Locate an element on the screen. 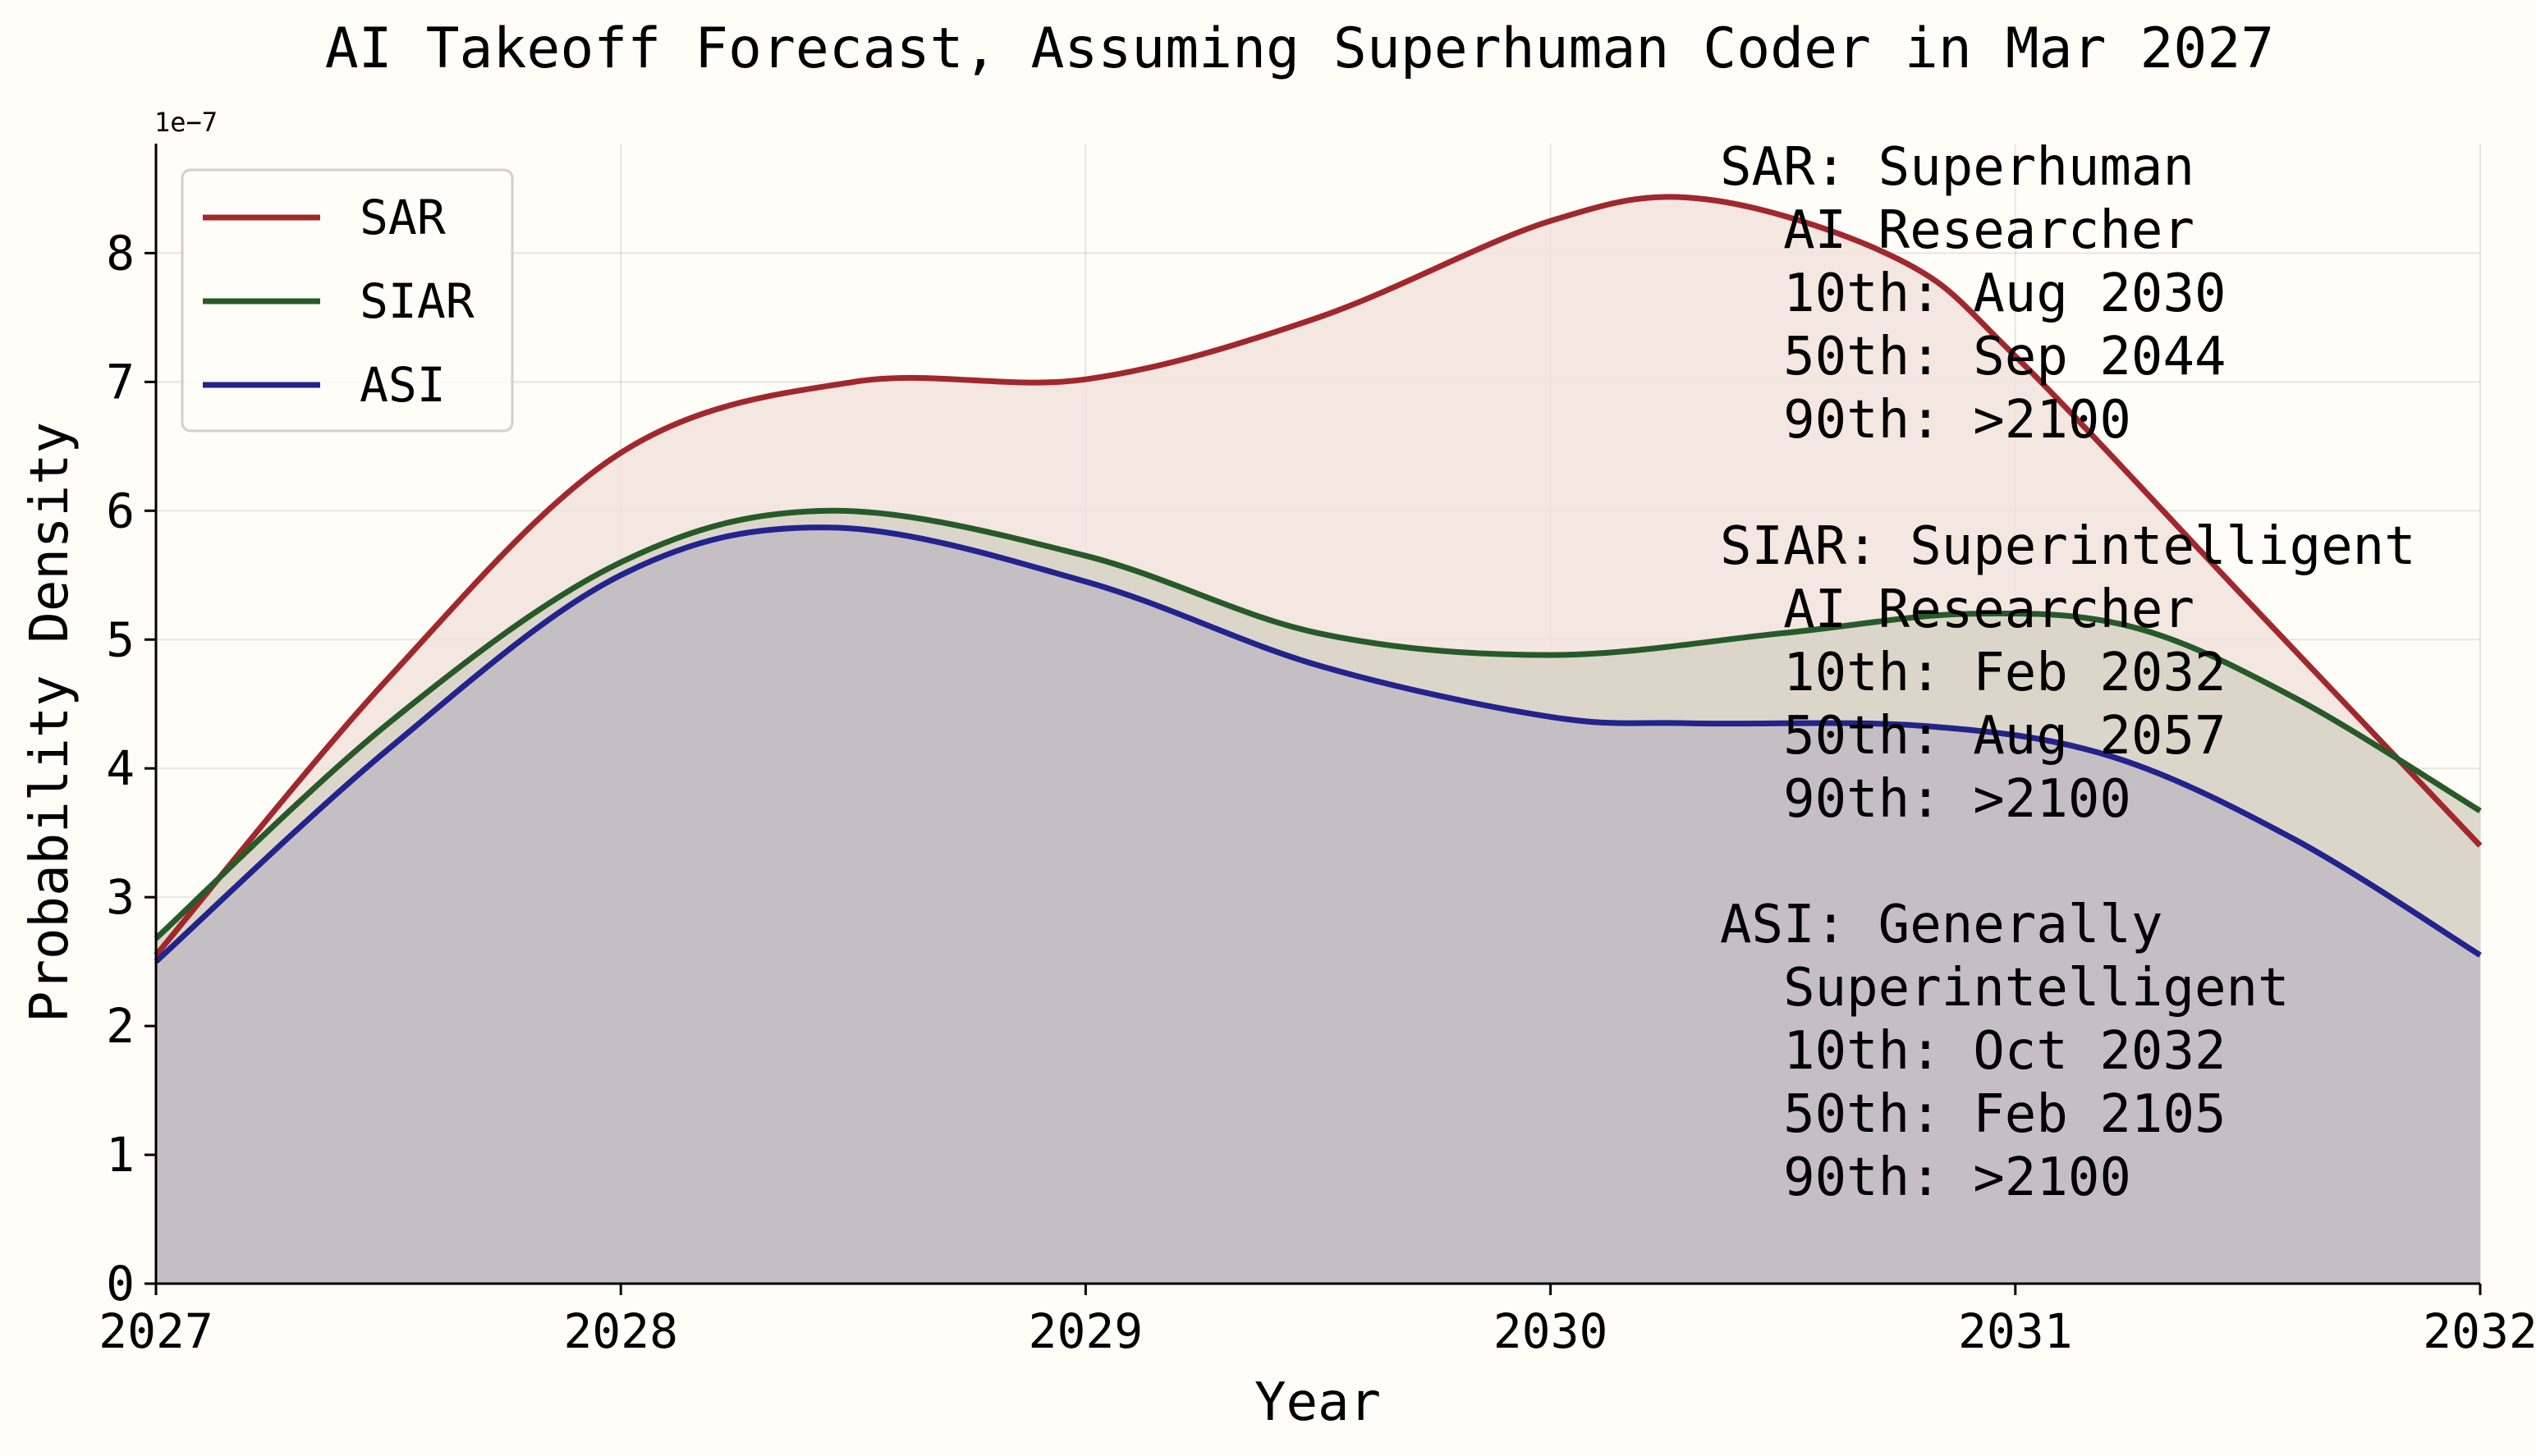  annotation-asi-line: 90th: >2100 is located at coordinates (1925, 1177).